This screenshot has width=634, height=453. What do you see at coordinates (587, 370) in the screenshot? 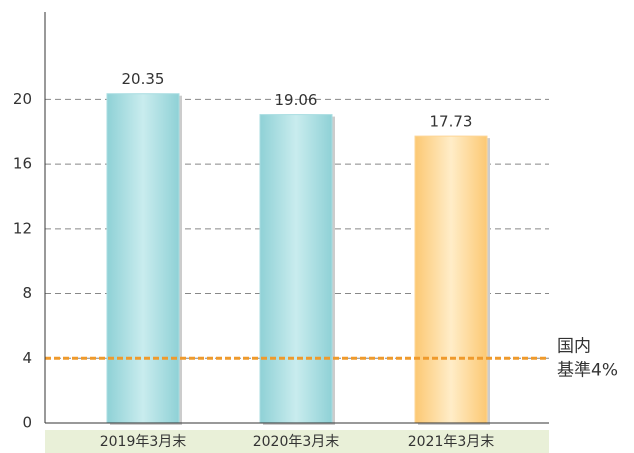
I see `reference-label: 基準4%` at bounding box center [587, 370].